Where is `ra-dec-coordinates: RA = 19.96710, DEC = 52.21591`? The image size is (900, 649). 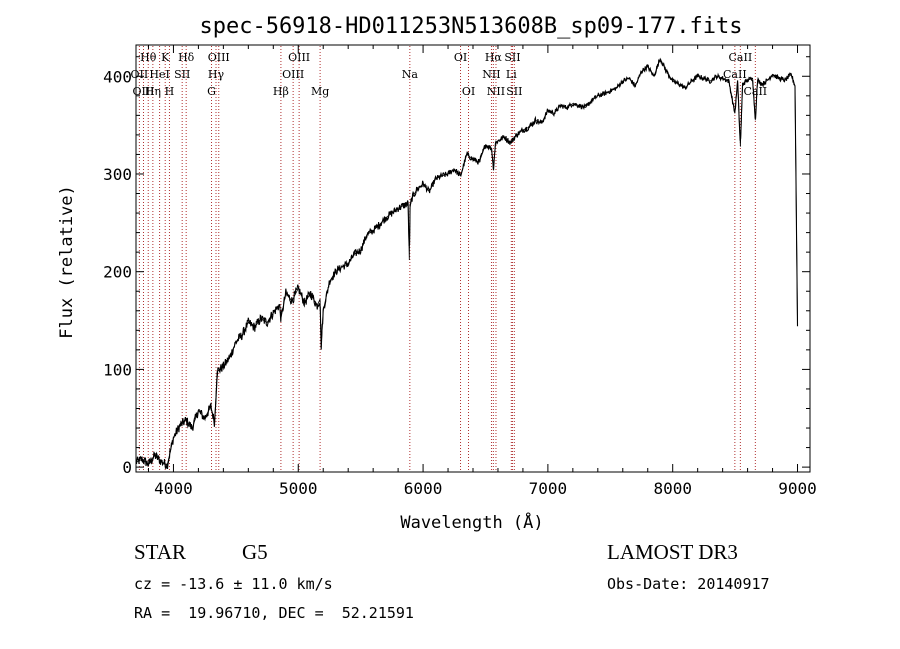 ra-dec-coordinates: RA = 19.96710, DEC = 52.21591 is located at coordinates (274, 613).